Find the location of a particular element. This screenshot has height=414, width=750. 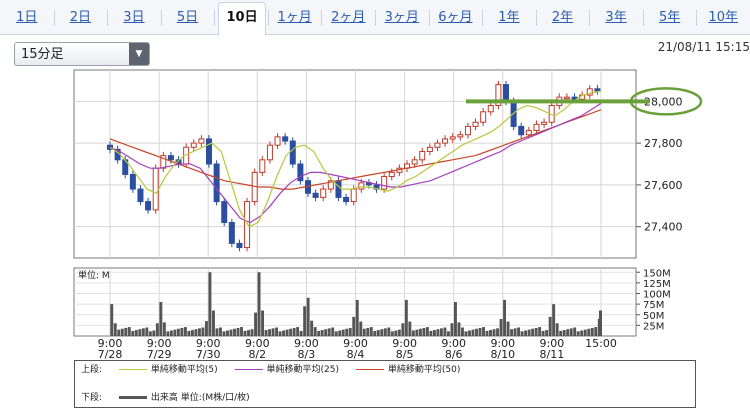

tab-9: 1年 is located at coordinates (509, 17).